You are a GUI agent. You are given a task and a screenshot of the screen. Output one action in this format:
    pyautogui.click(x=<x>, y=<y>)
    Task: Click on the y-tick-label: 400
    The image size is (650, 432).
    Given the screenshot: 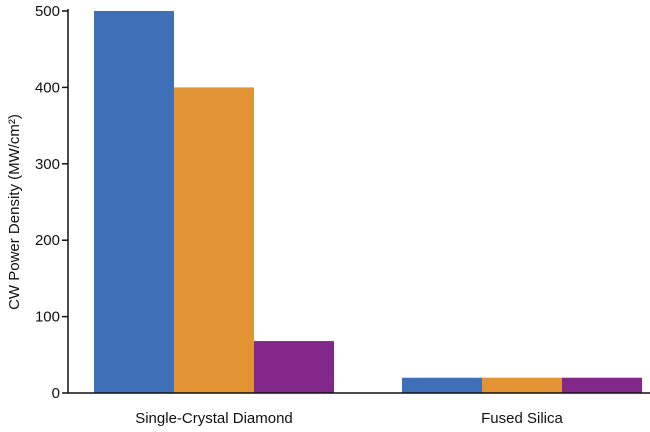 What is the action you would take?
    pyautogui.click(x=47, y=87)
    